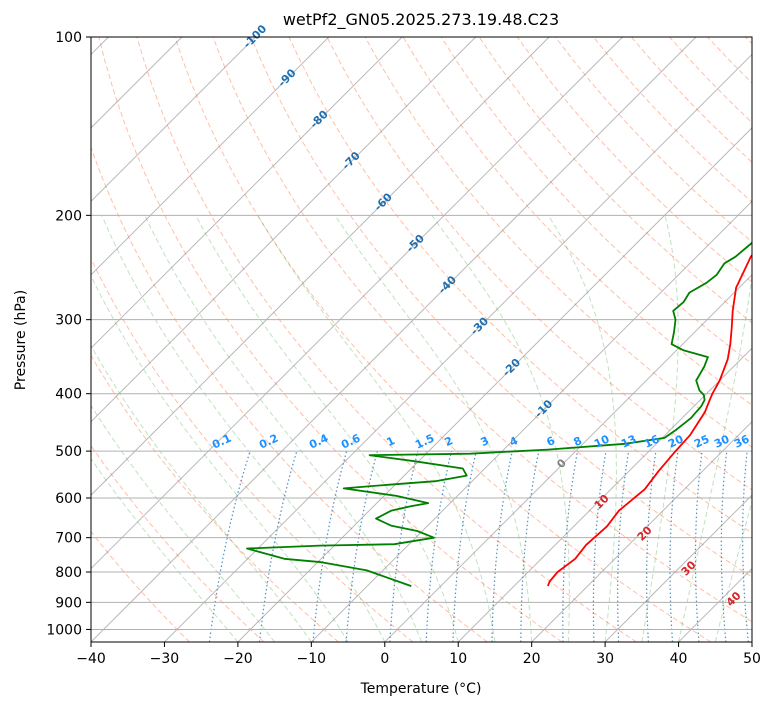 The image size is (775, 708). I want to click on y-axis-label: Pressure (hPa), so click(21, 340).